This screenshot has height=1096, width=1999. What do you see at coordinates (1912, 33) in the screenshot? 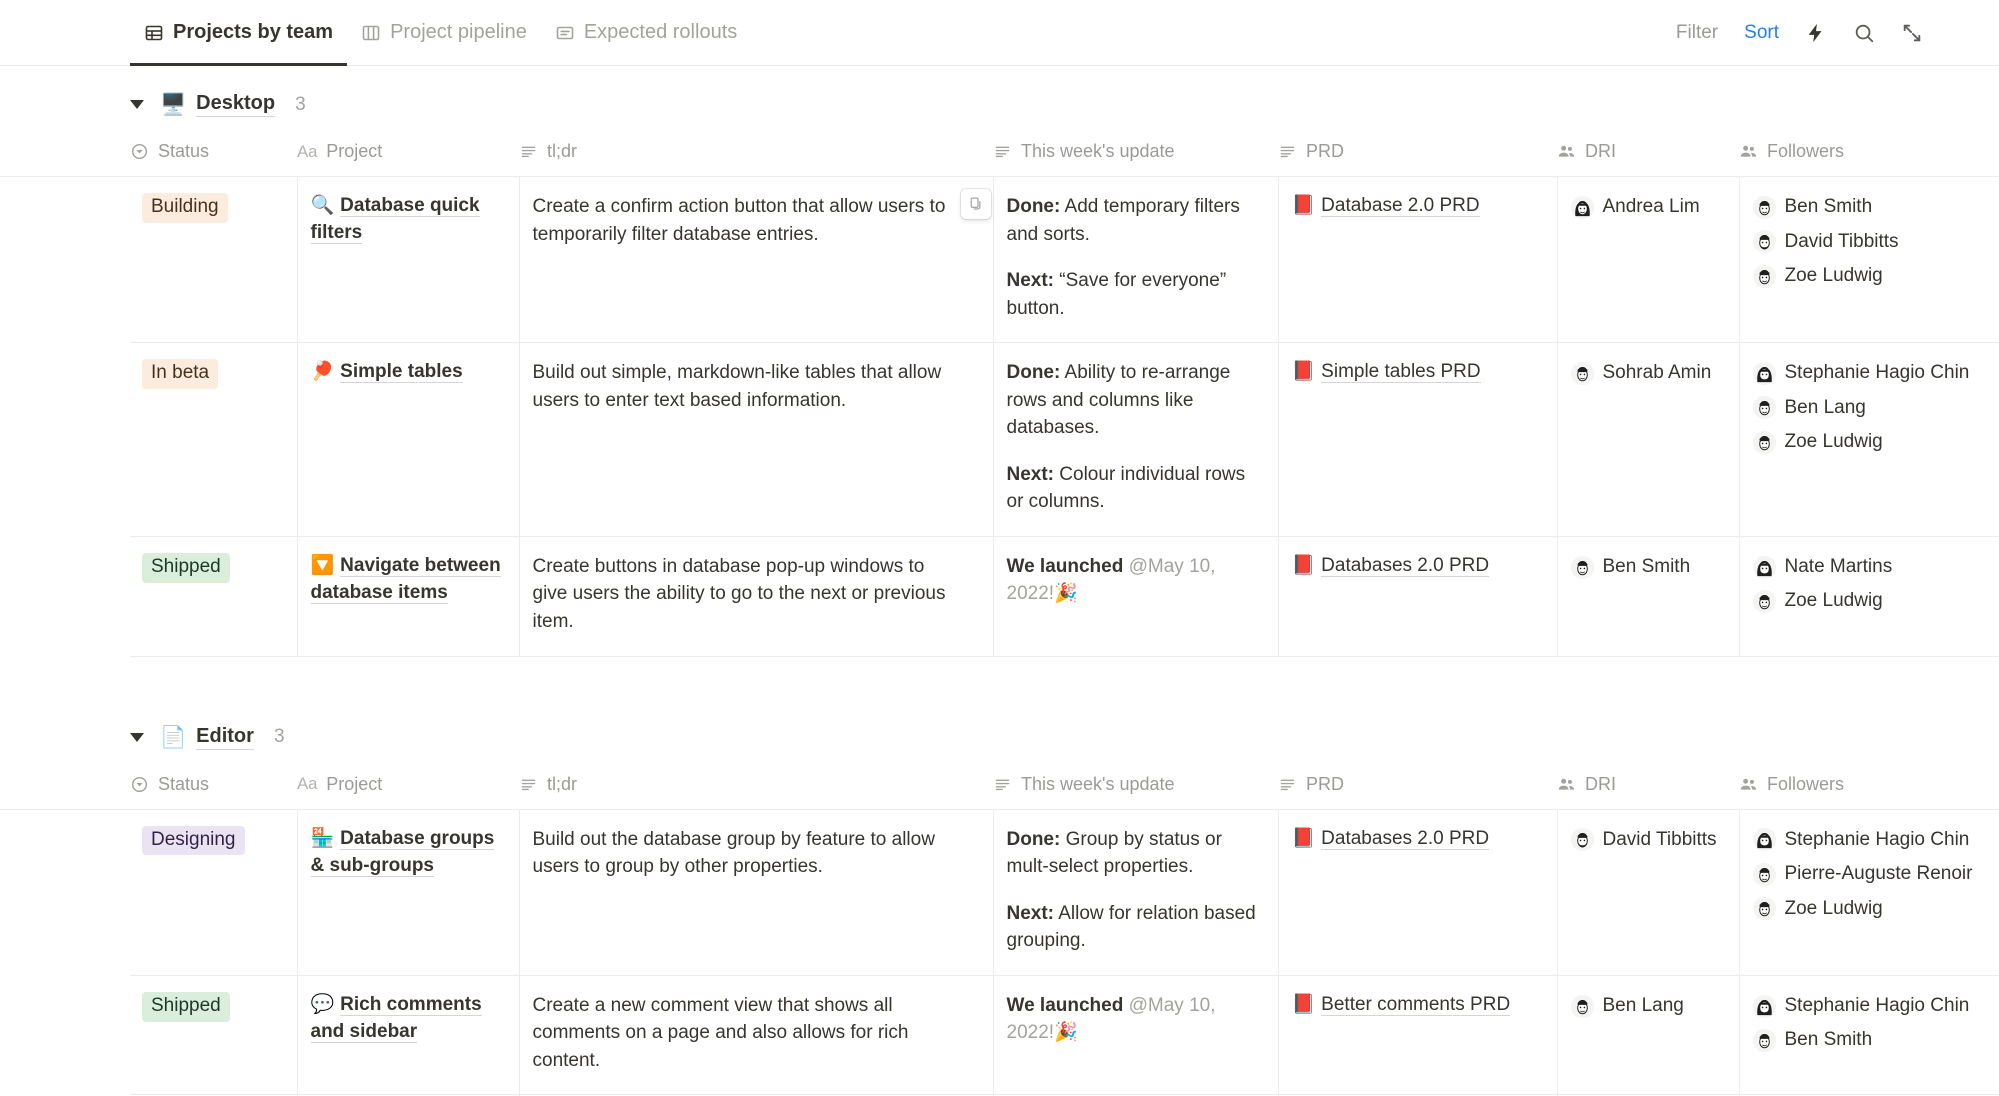
I see `expand-icon` at bounding box center [1912, 33].